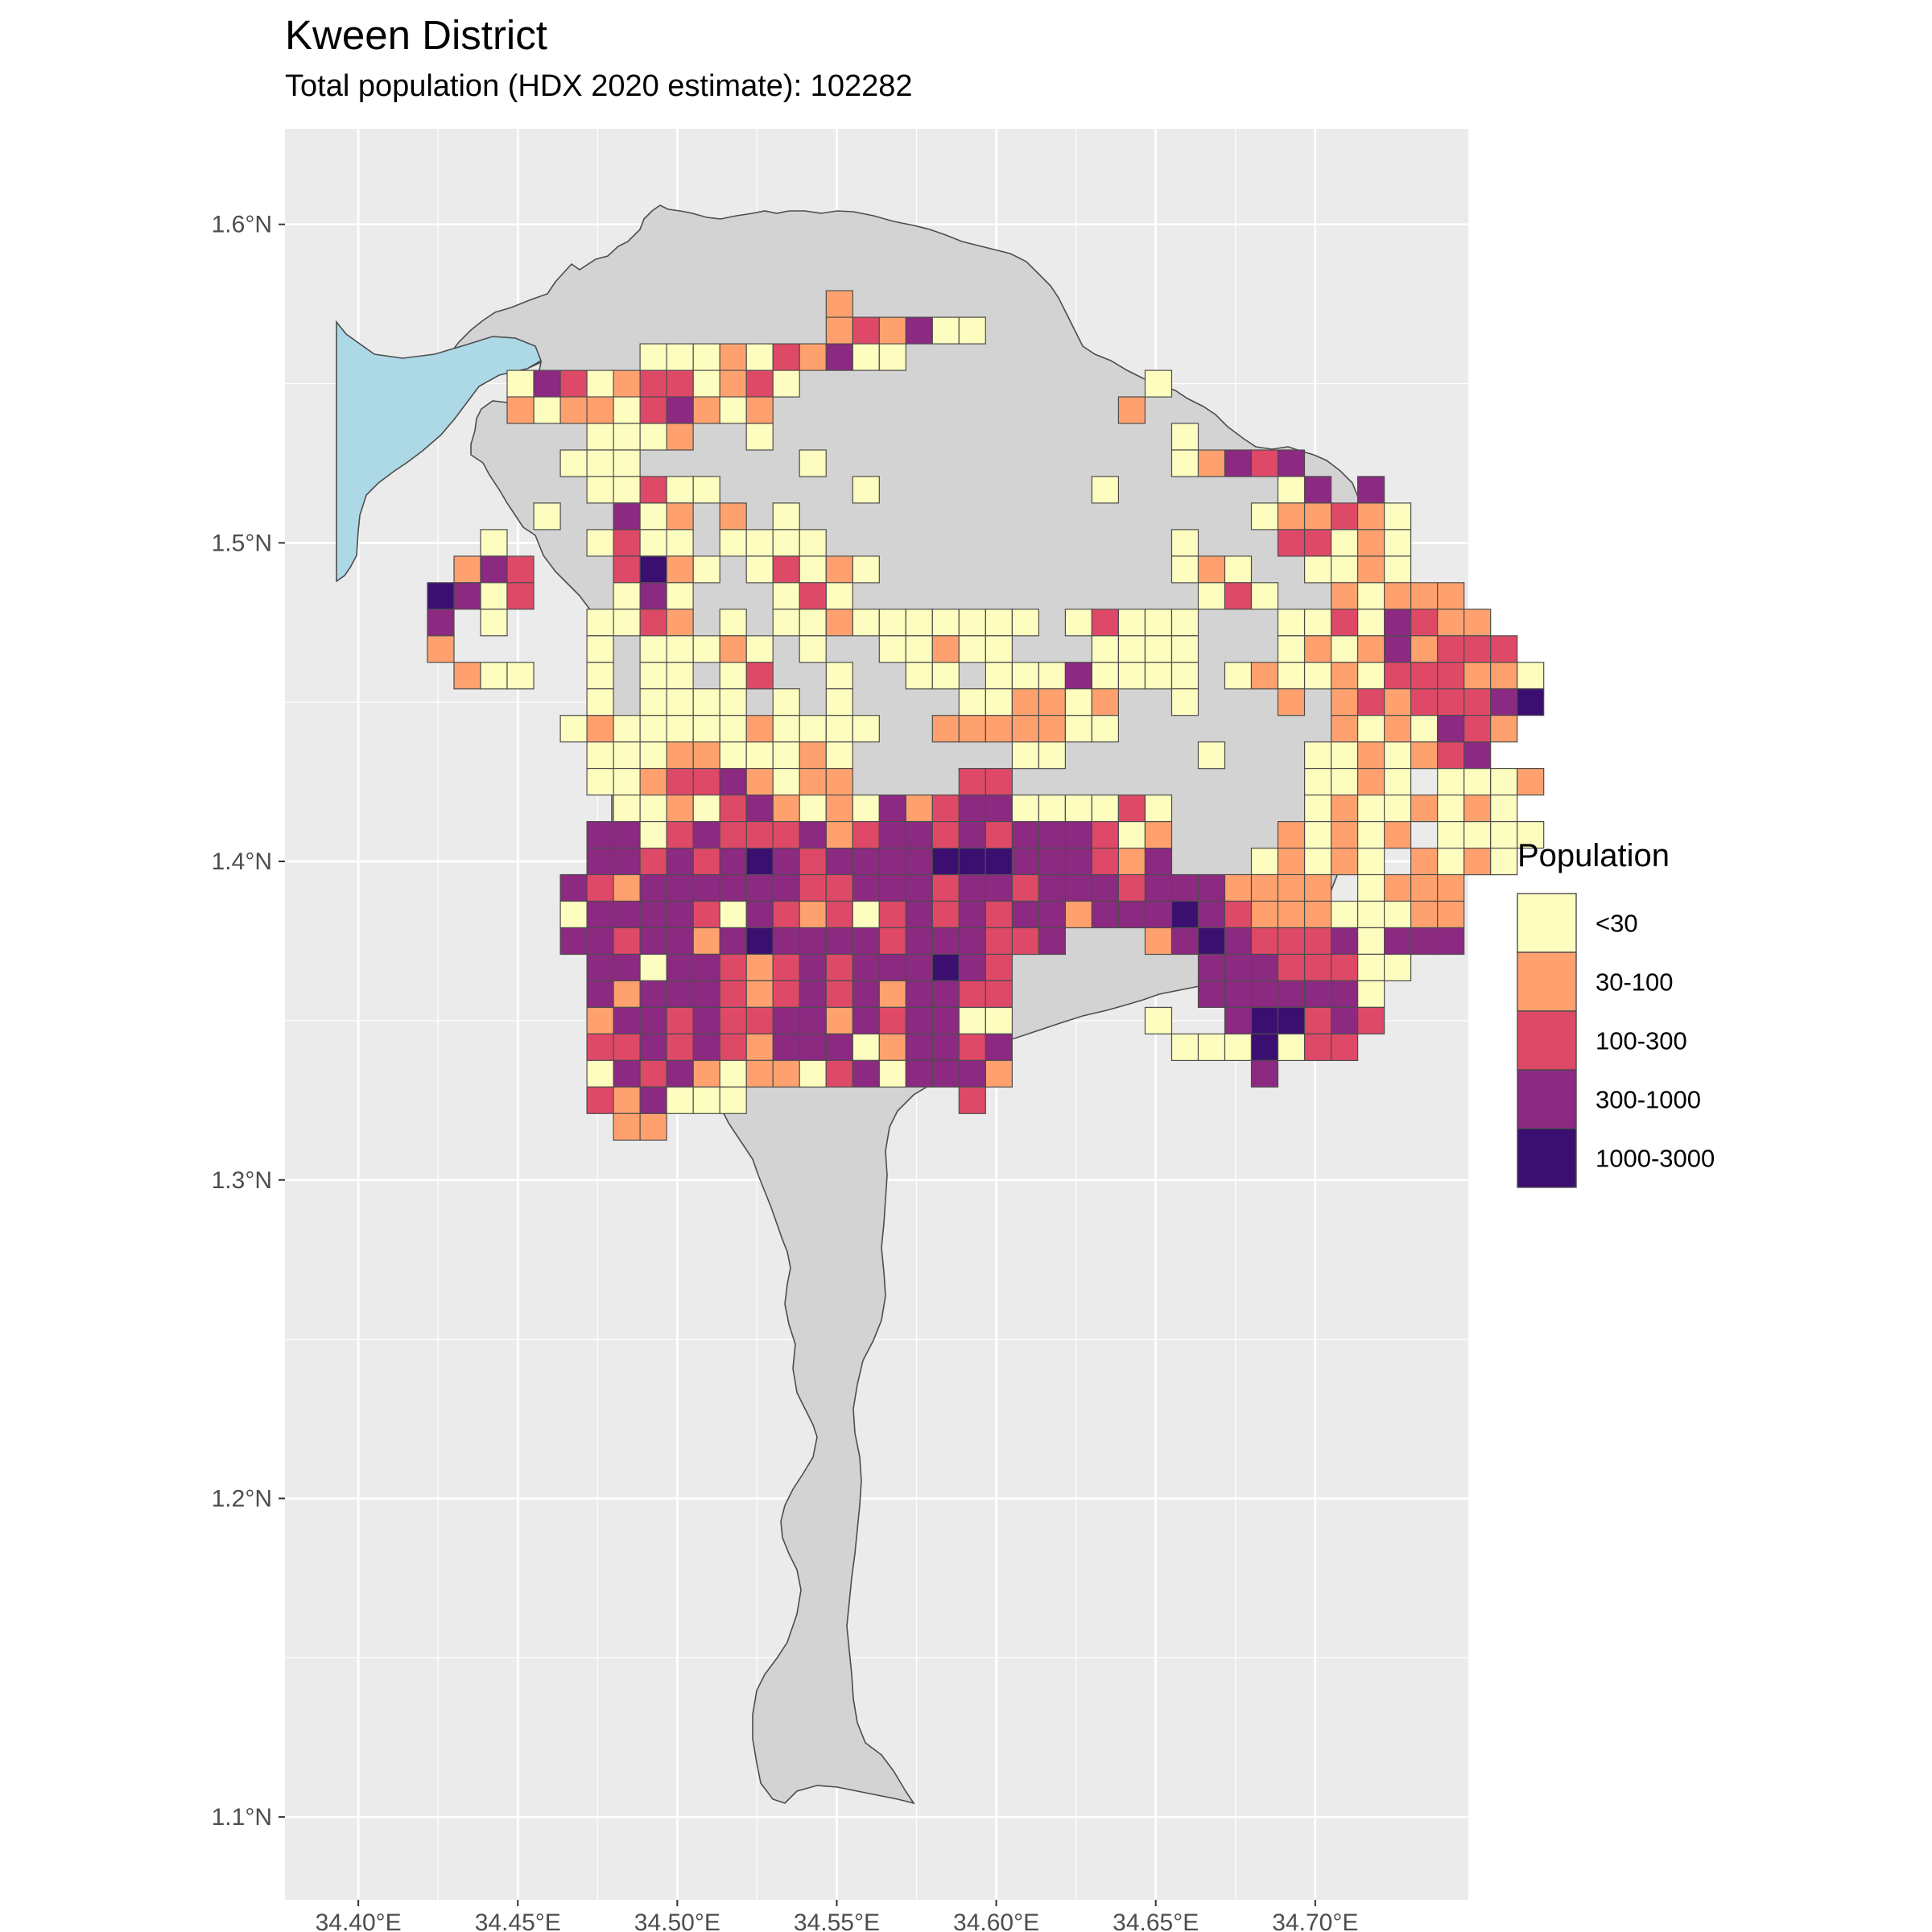  I want to click on x-tick-label: 34.70°E, so click(1315, 1920).